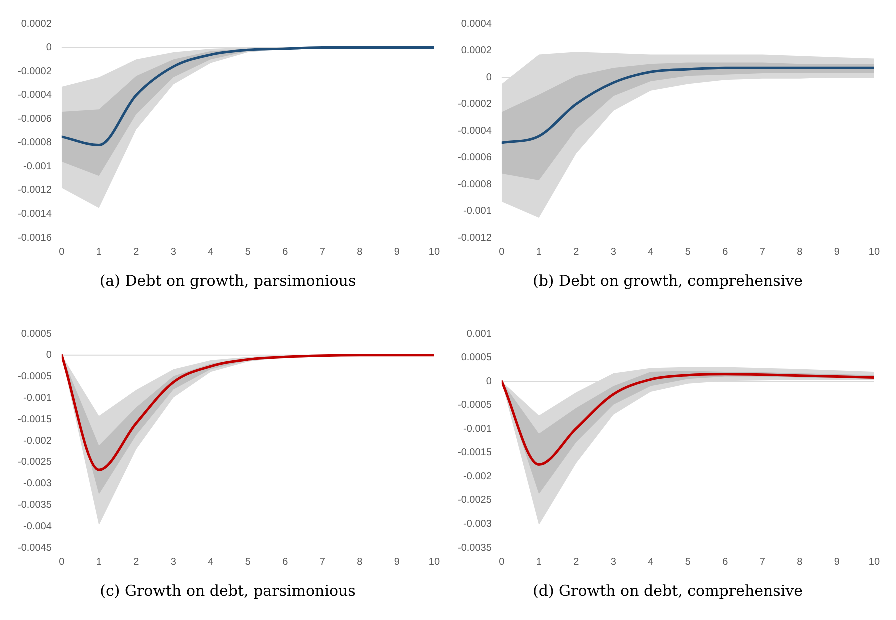 The height and width of the screenshot is (620, 896). What do you see at coordinates (38, 526) in the screenshot?
I see `y-tick-label: -0.004` at bounding box center [38, 526].